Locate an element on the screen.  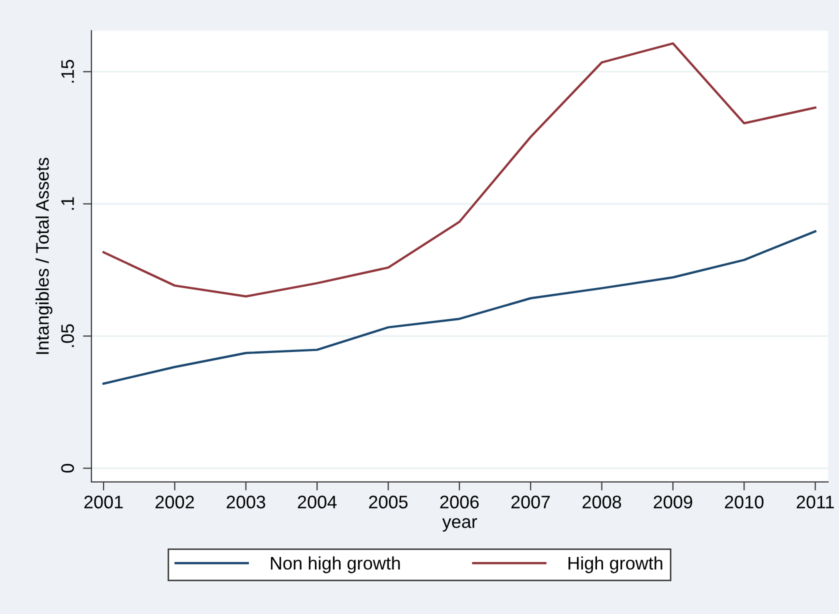
y-axis-title: Intangibles / Total Assets is located at coordinates (44, 256).